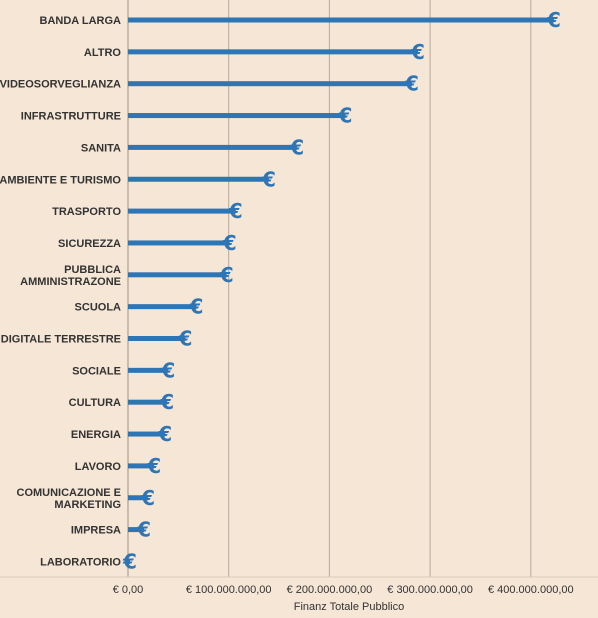 Image resolution: width=598 pixels, height=618 pixels. I want to click on category-label: AMBIENTE E TURISMO, so click(60, 180).